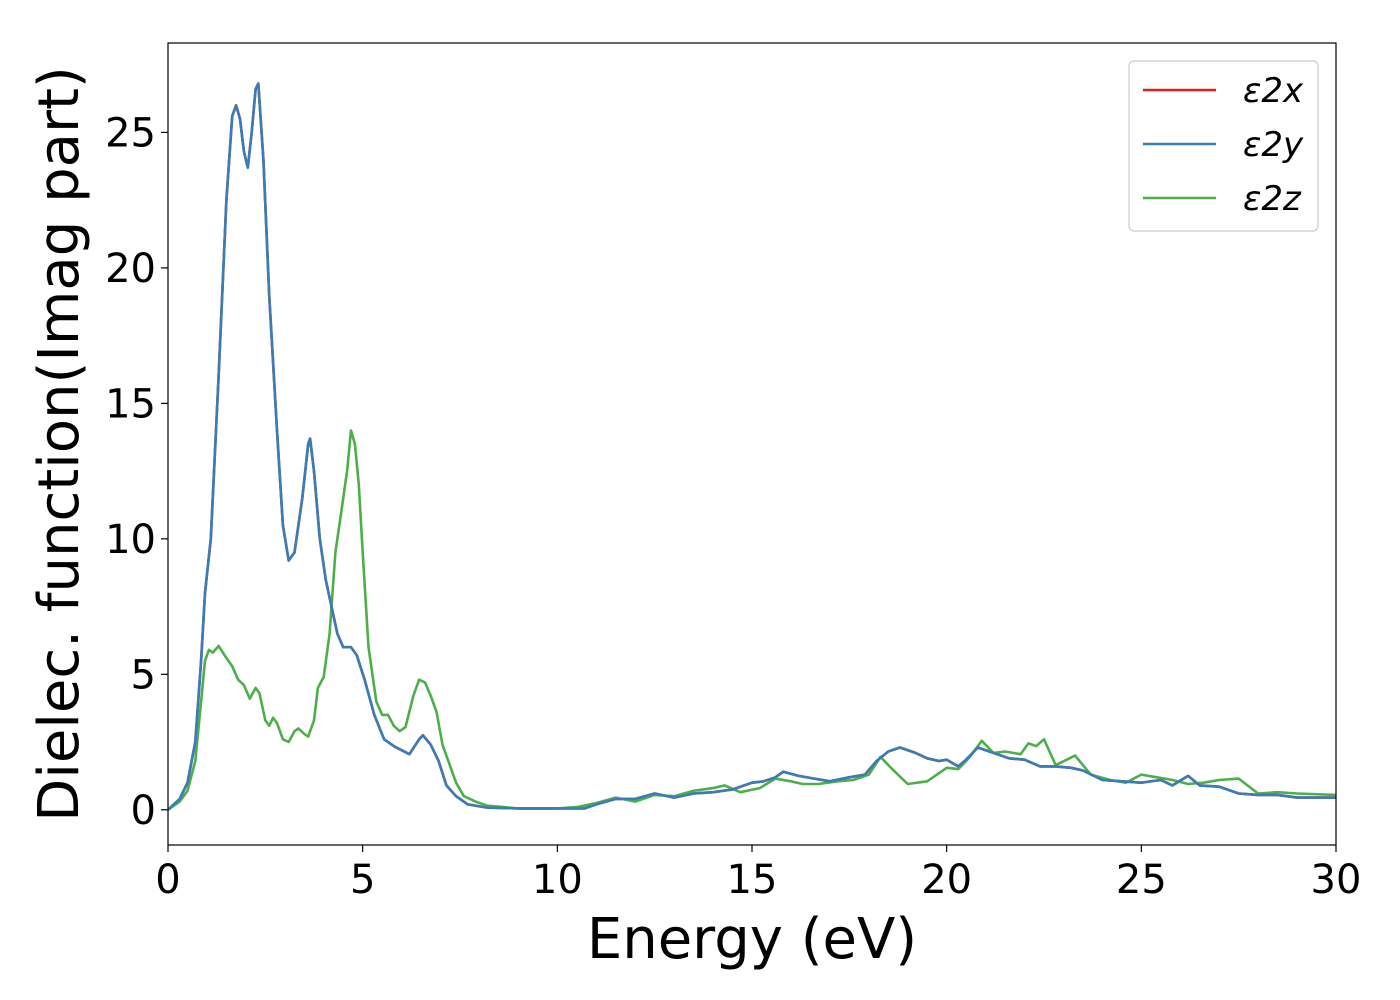 This screenshot has height=1000, width=1400. Describe the element at coordinates (1272, 199) in the screenshot. I see `legend-label: ε2z` at that location.